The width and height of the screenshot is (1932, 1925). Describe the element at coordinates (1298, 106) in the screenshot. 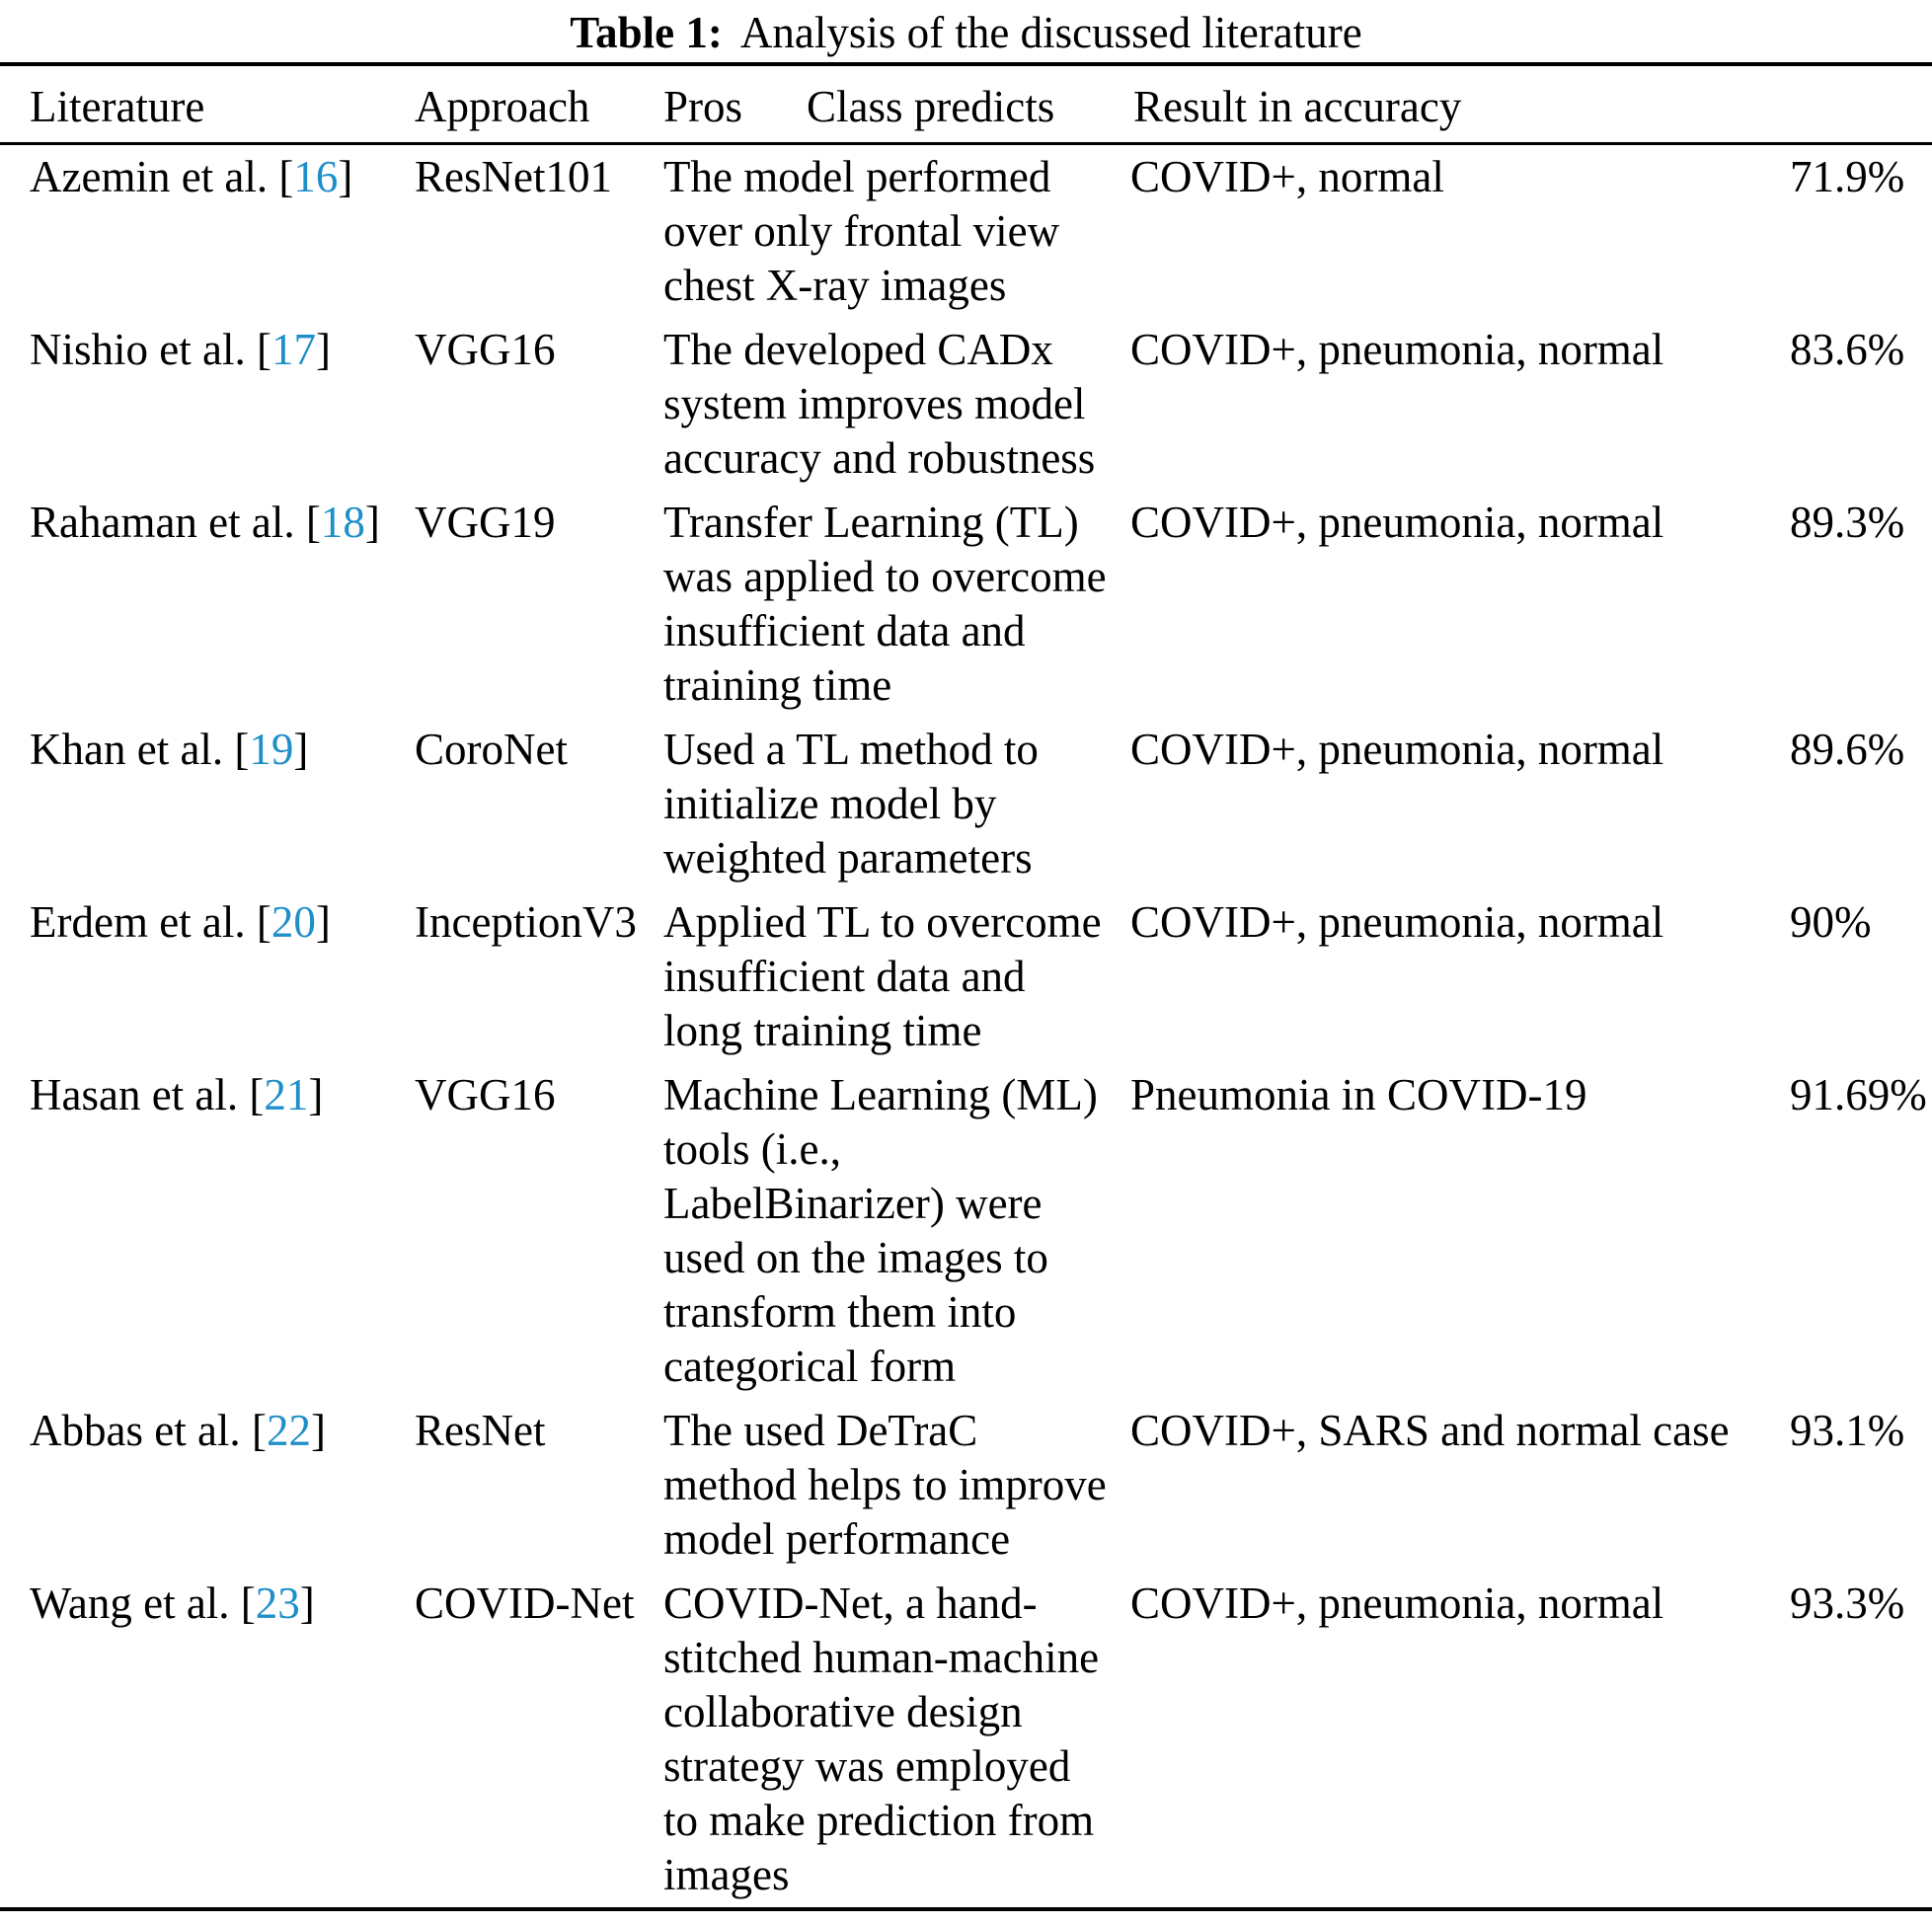

I see `column-header-result-accuracy: Result in accuracy` at that location.